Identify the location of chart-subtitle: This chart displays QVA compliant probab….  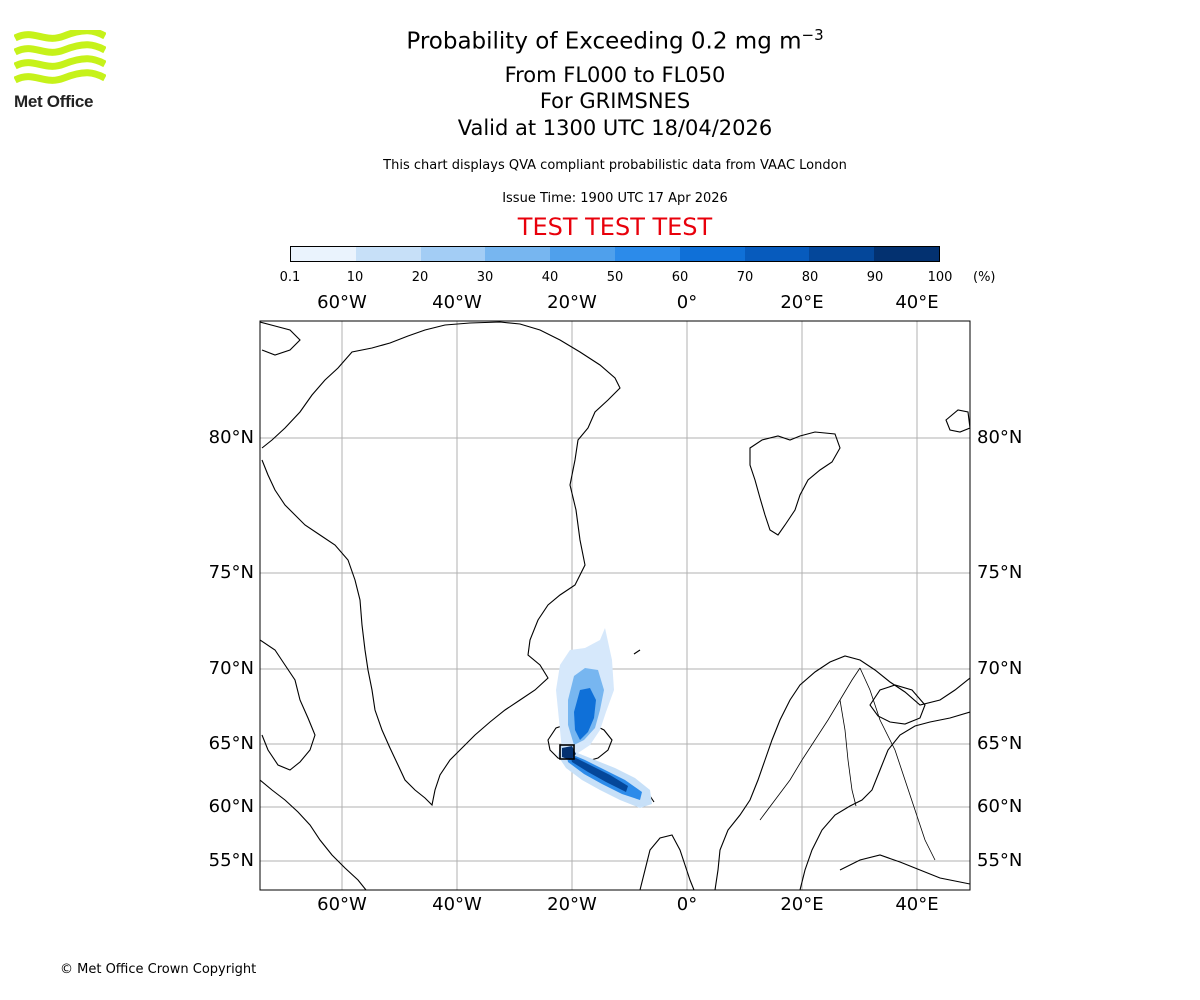
(615, 165).